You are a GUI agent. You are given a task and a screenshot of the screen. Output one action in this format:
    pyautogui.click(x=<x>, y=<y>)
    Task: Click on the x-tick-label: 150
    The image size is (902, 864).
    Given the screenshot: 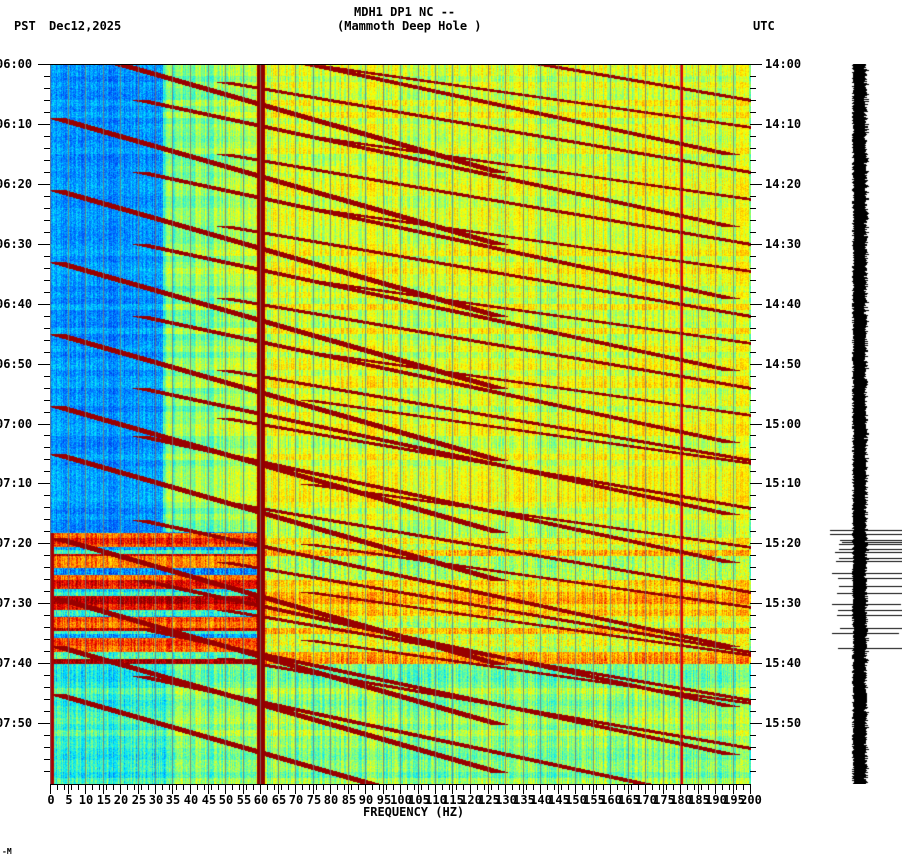 What is the action you would take?
    pyautogui.click(x=576, y=800)
    